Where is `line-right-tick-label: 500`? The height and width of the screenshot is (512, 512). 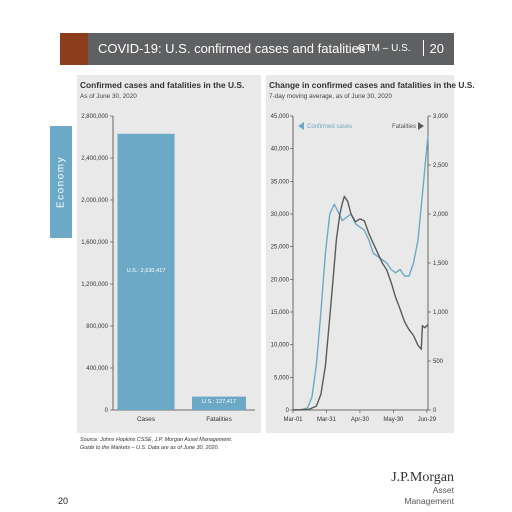
line-right-tick-label: 500 is located at coordinates (438, 362).